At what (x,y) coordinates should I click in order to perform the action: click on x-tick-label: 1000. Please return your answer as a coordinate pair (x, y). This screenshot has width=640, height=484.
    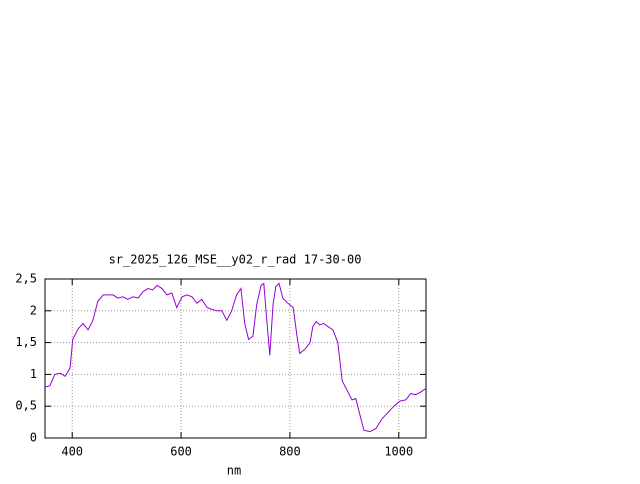
    Looking at the image, I should click on (398, 452).